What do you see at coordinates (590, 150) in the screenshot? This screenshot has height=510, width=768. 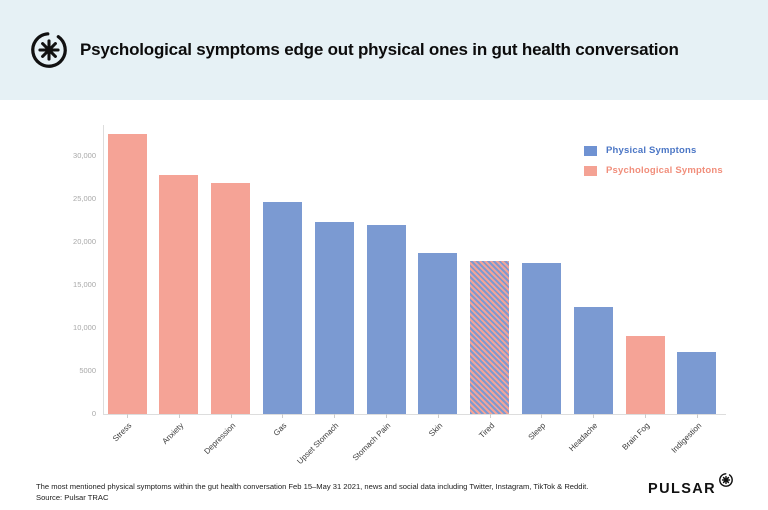 I see `physical-swatch-icon` at bounding box center [590, 150].